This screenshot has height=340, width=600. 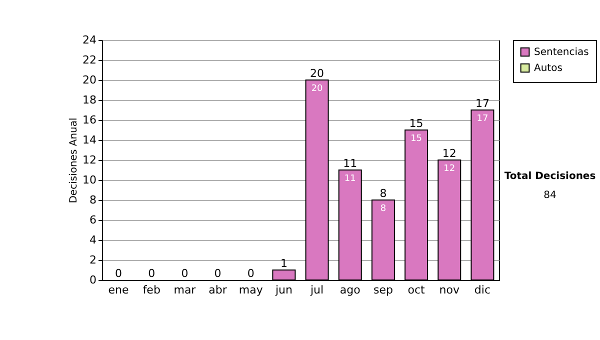 What do you see at coordinates (93, 260) in the screenshot?
I see `y-tick-label: 2` at bounding box center [93, 260].